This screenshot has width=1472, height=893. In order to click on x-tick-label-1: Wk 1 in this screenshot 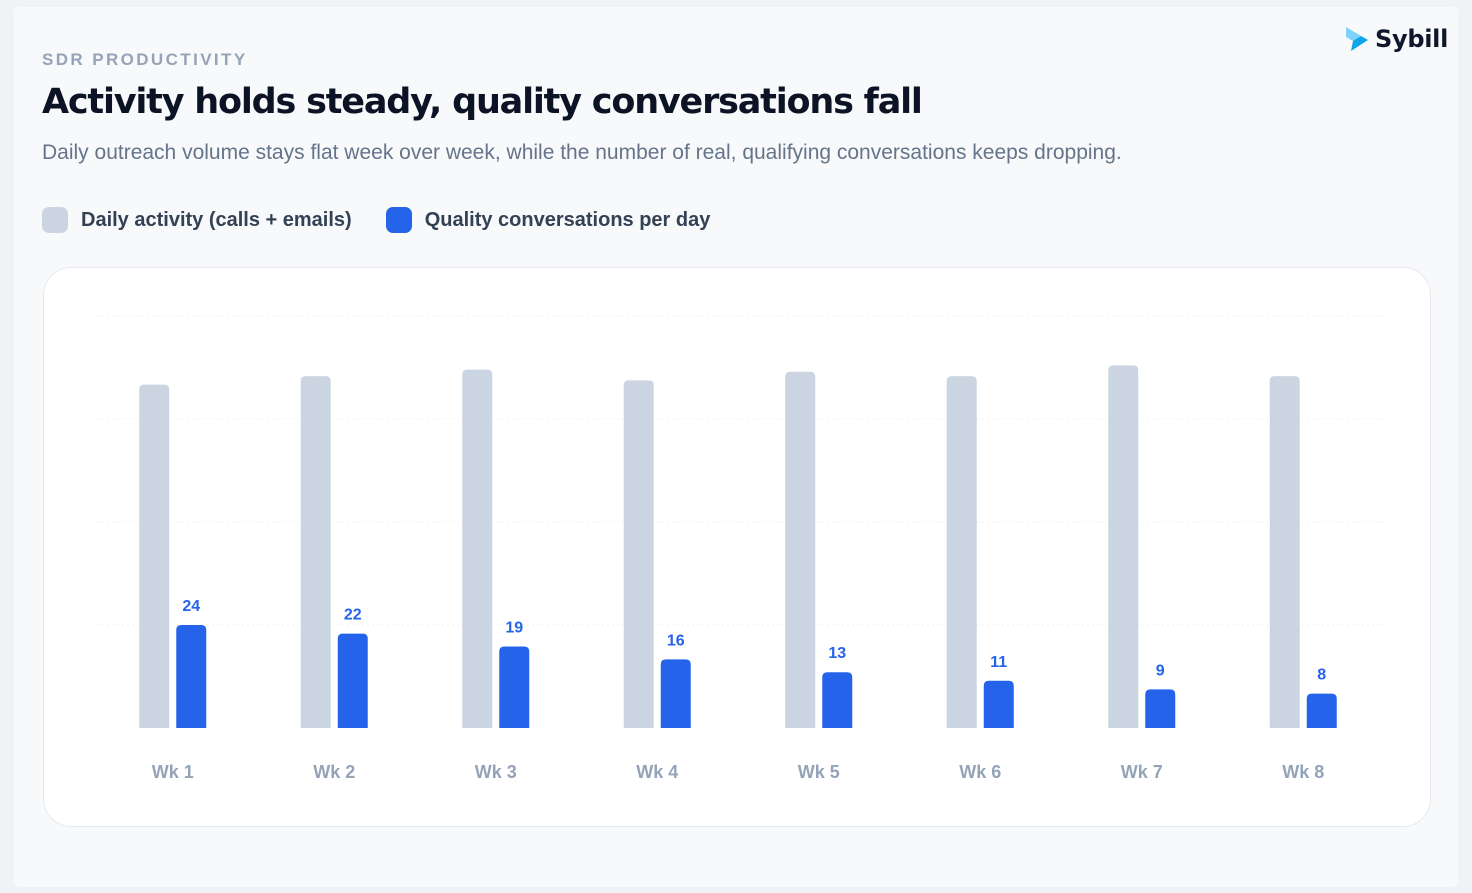, I will do `click(173, 772)`.